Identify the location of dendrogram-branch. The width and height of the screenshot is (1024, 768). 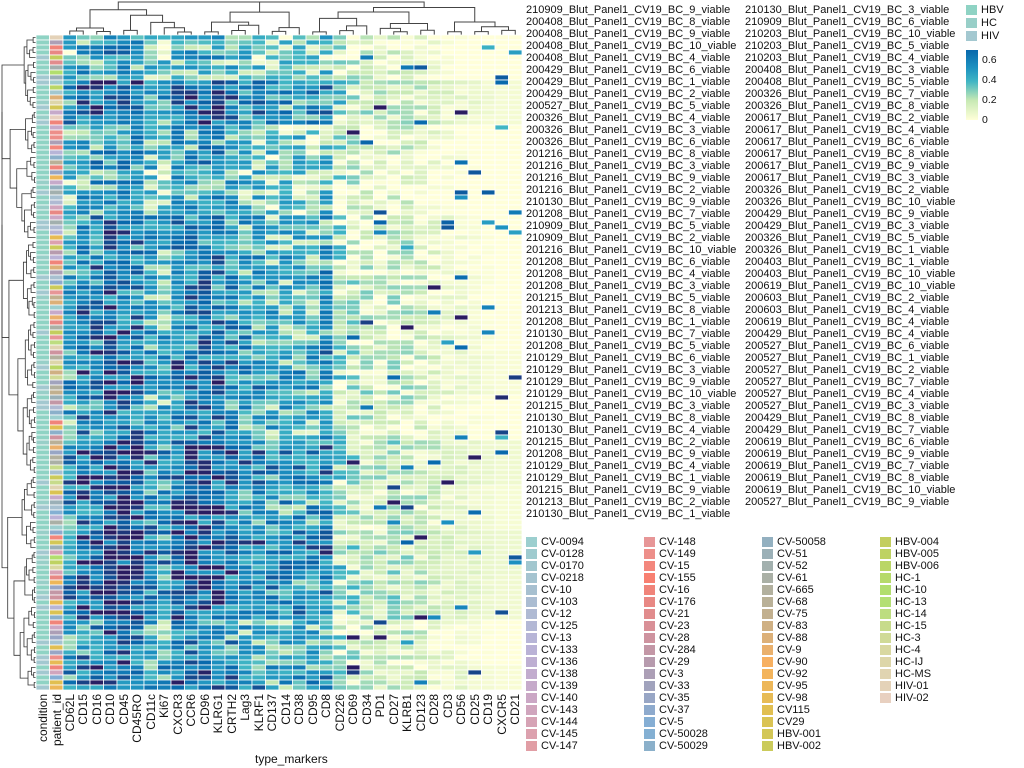
(34, 470).